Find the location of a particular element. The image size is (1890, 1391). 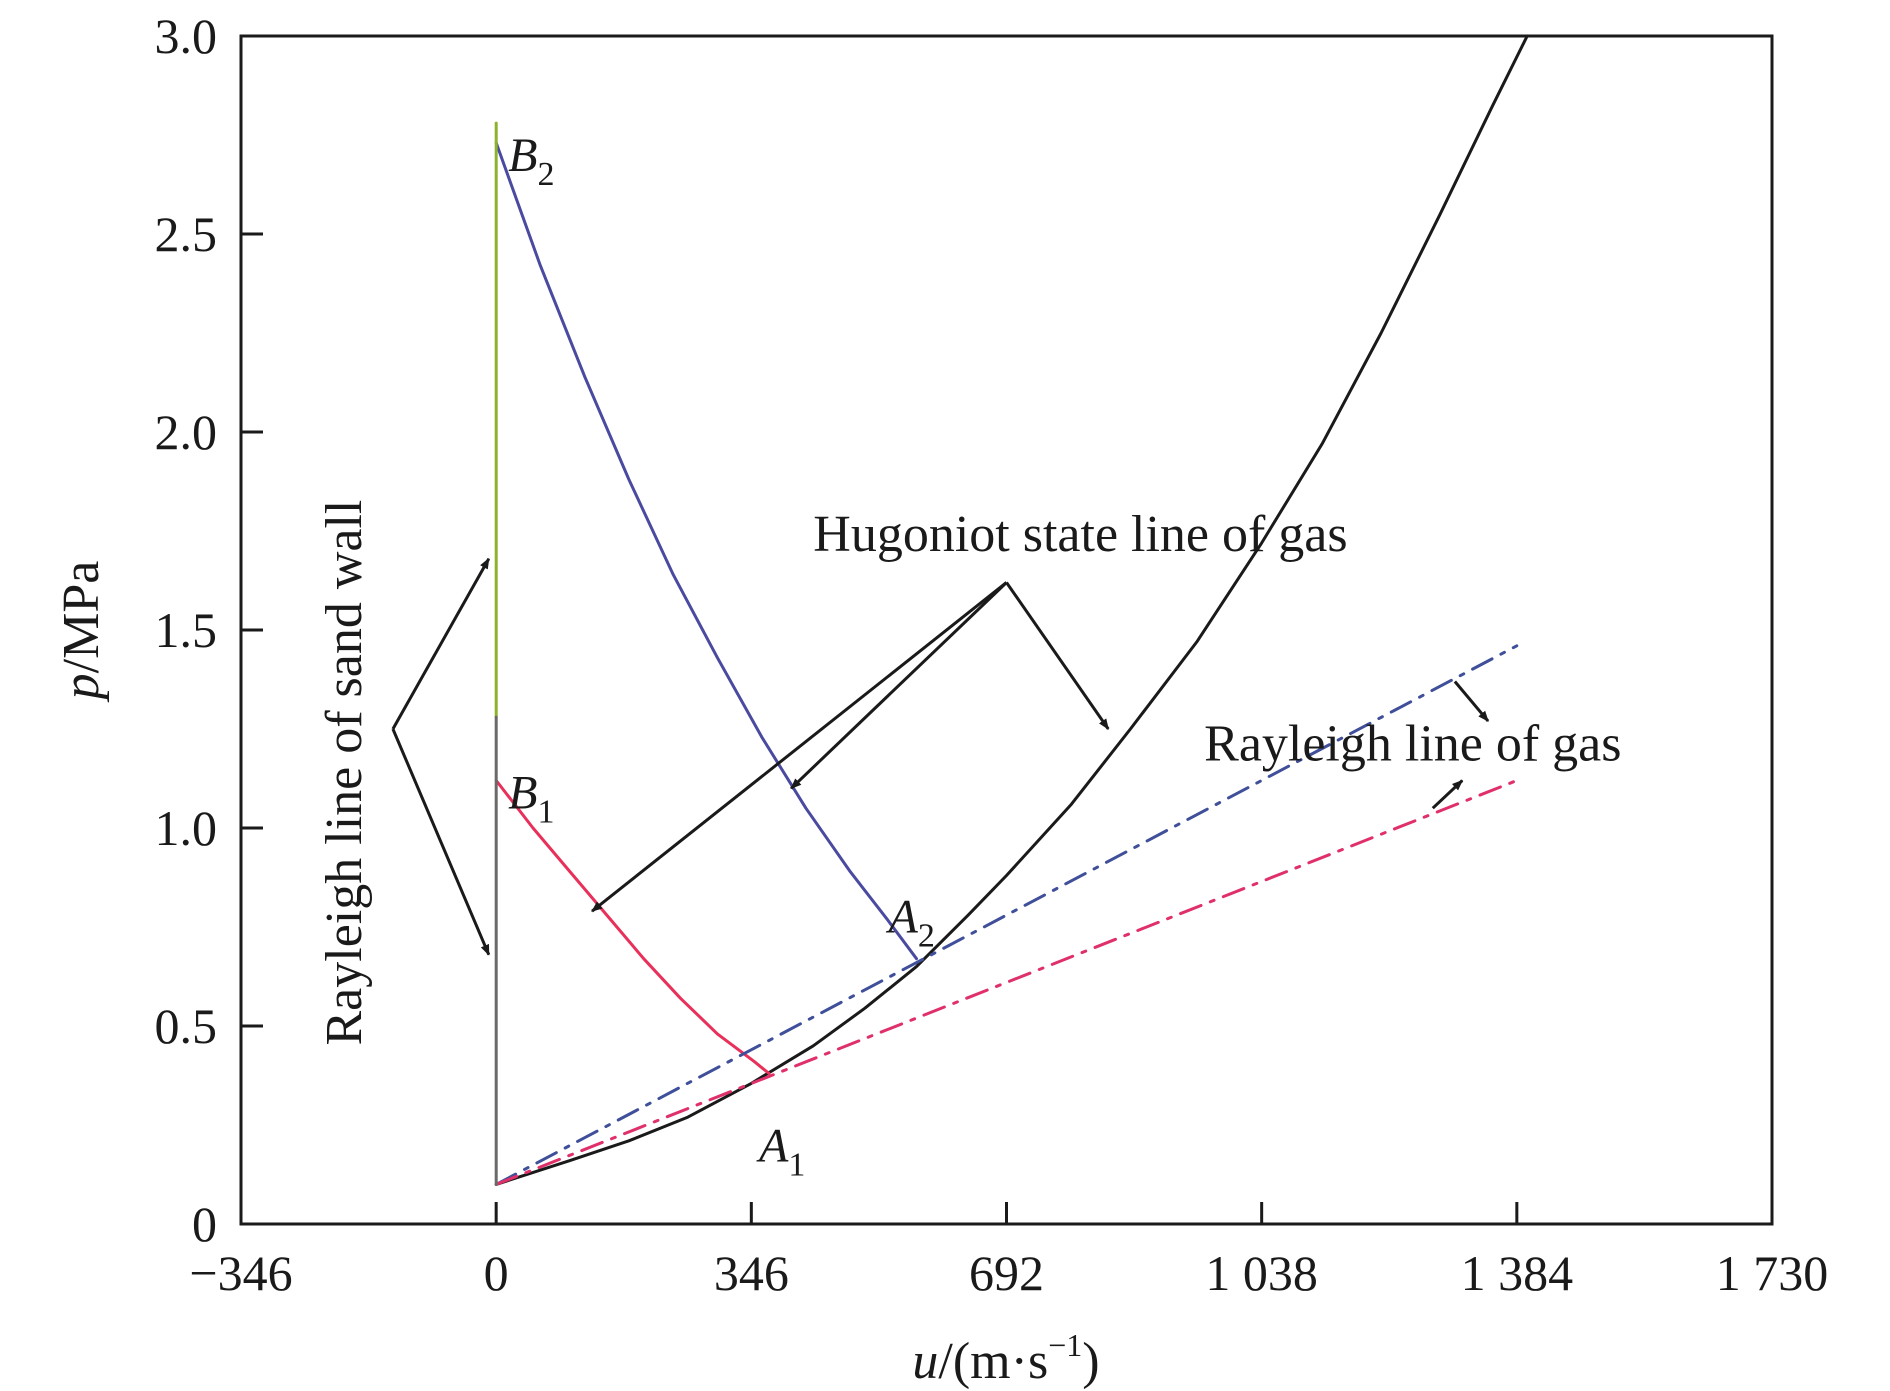

y-tick-label: 3.0 is located at coordinates (186, 36).